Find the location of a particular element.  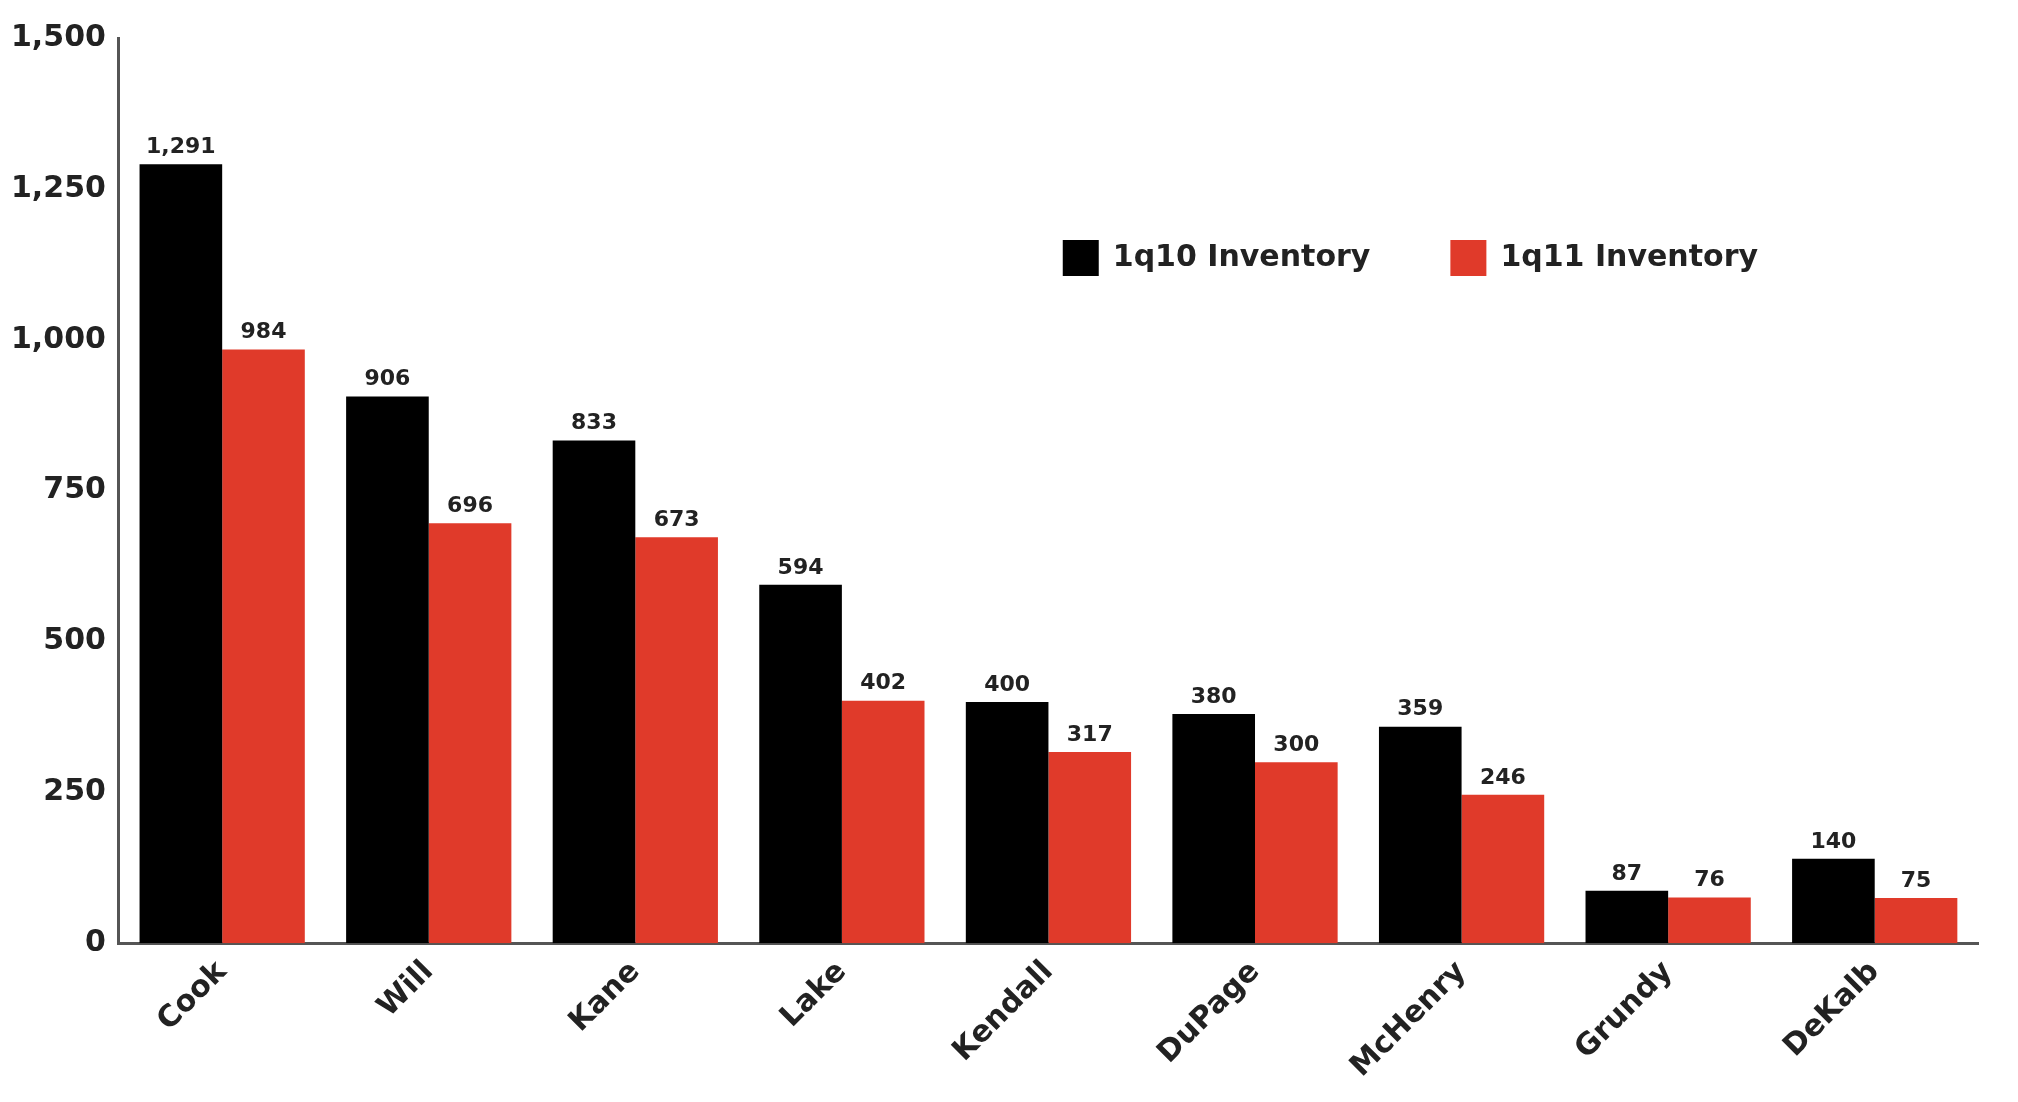

data-label: 75 is located at coordinates (1916, 879).